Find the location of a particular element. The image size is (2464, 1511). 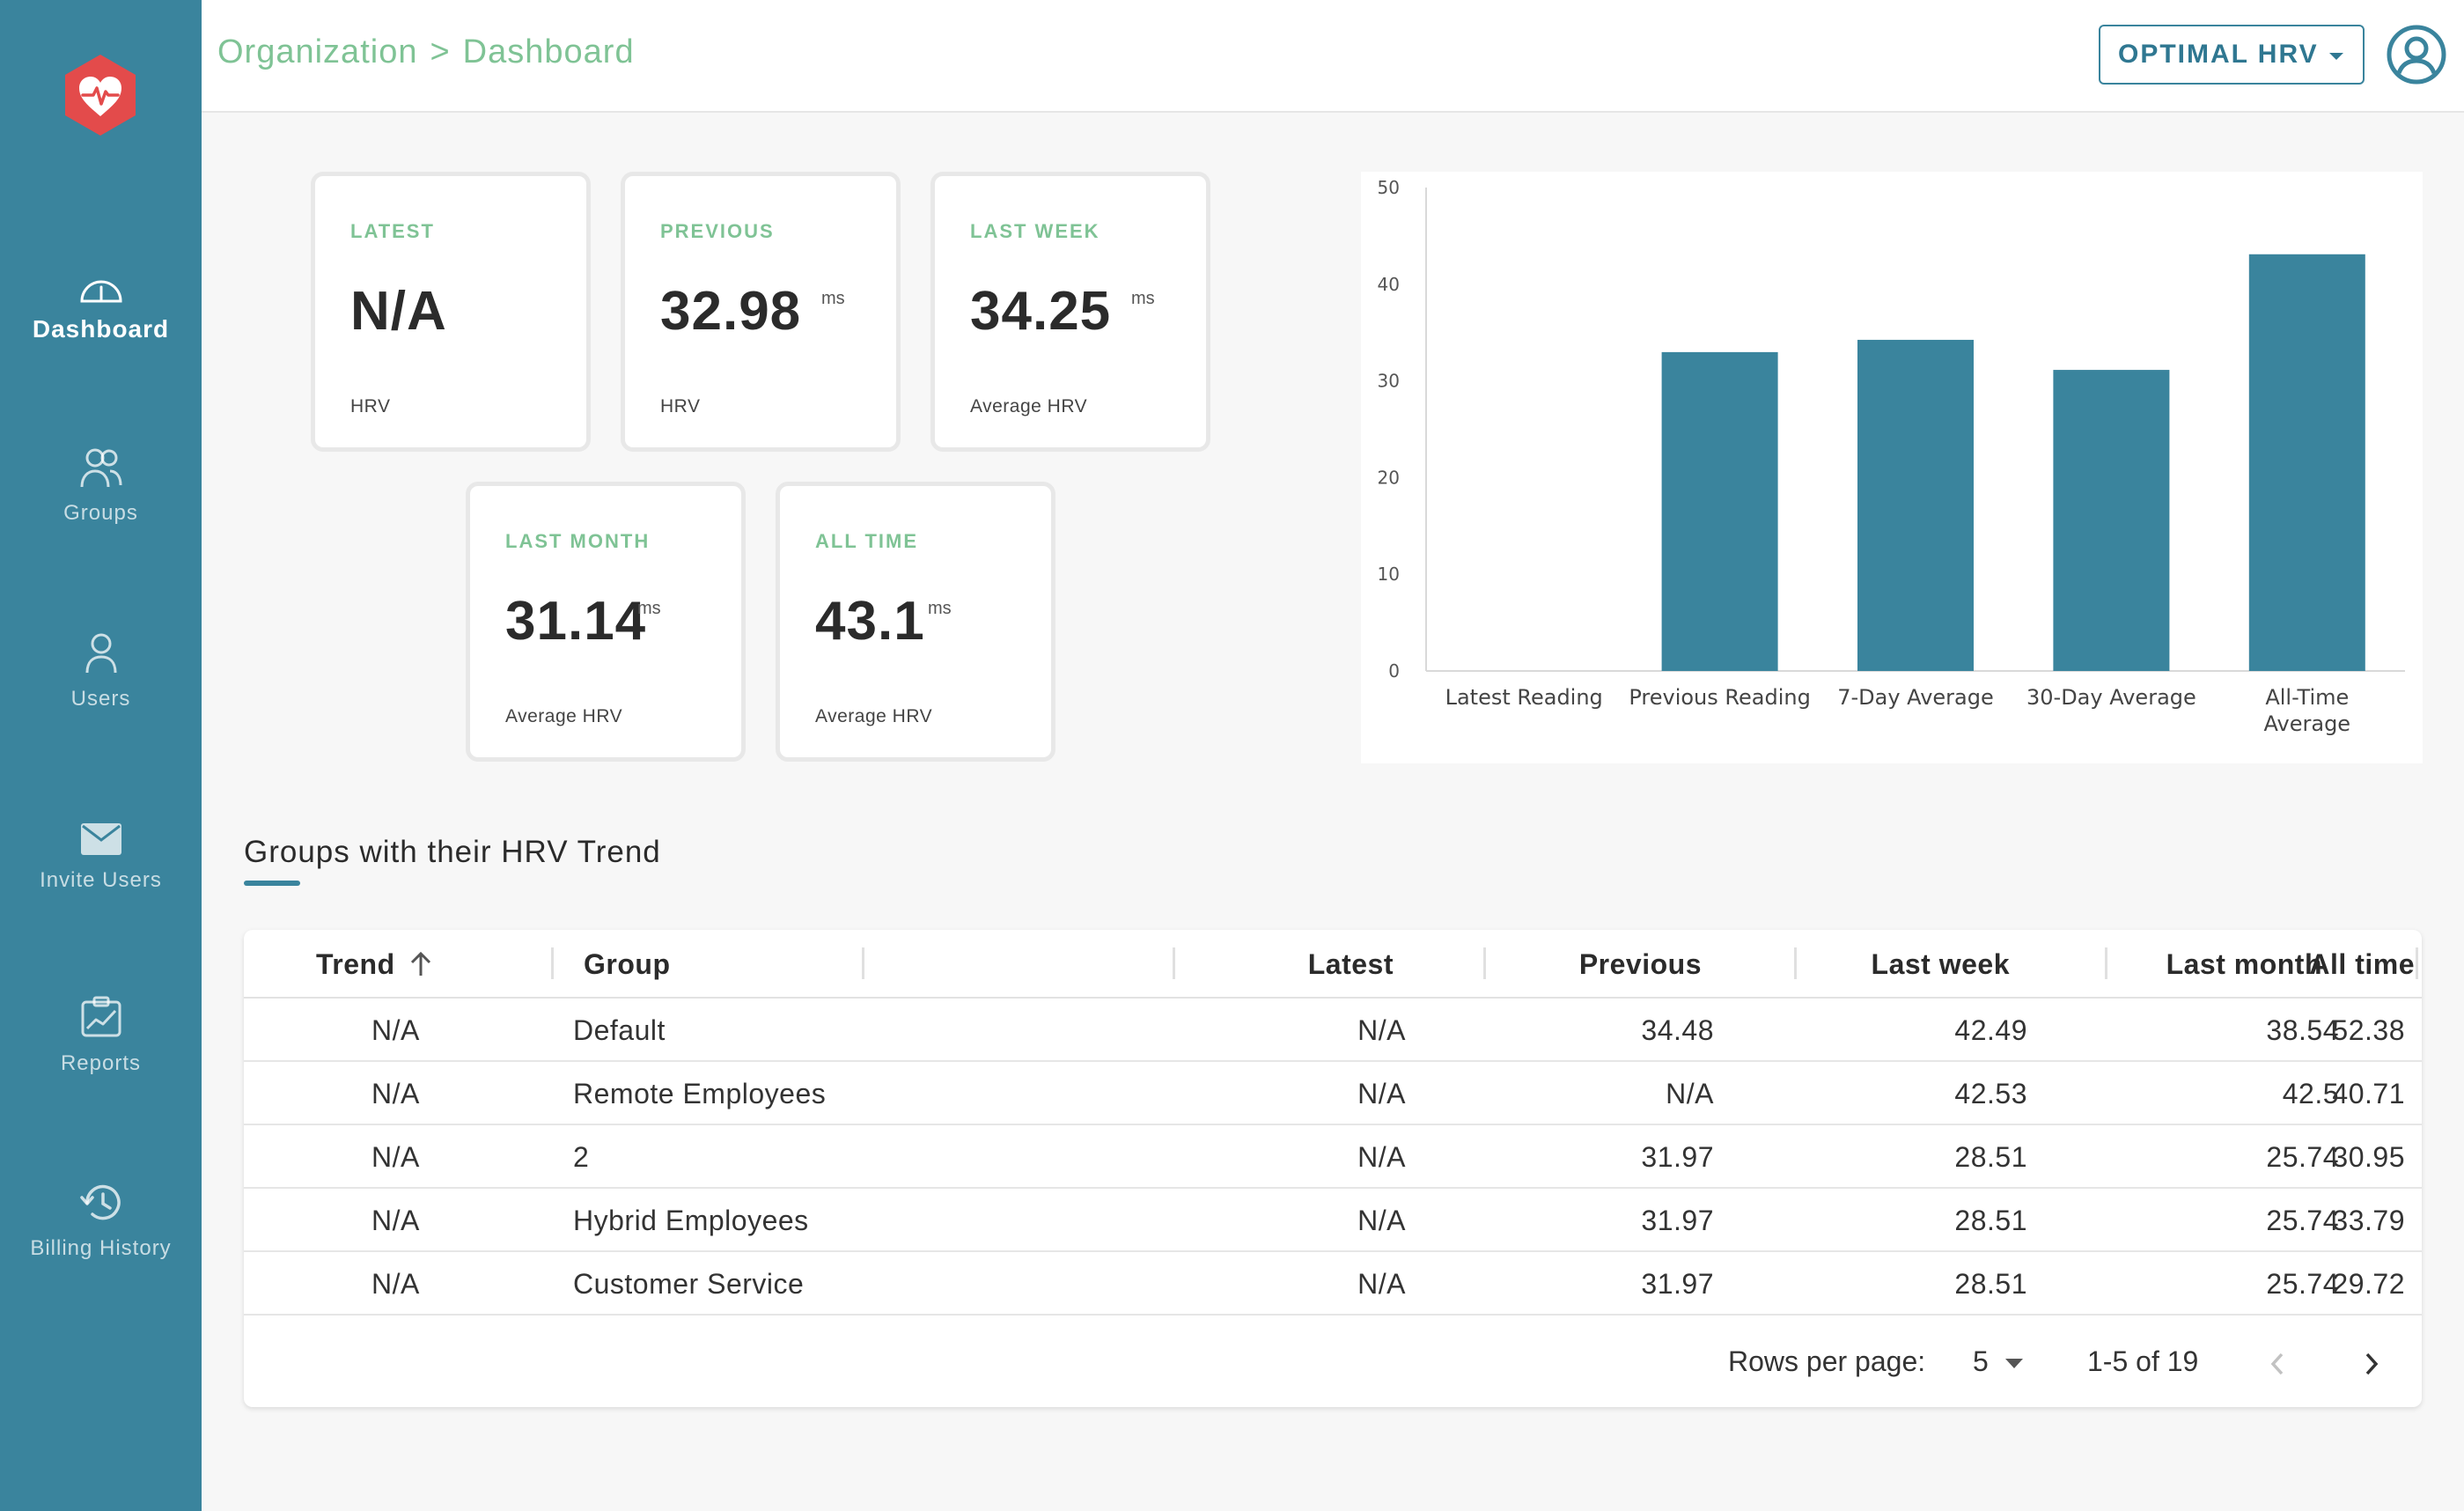

table-row: N/A 2 N/A 31.97 28.51 25.74 30.95 is located at coordinates (1333, 1157).